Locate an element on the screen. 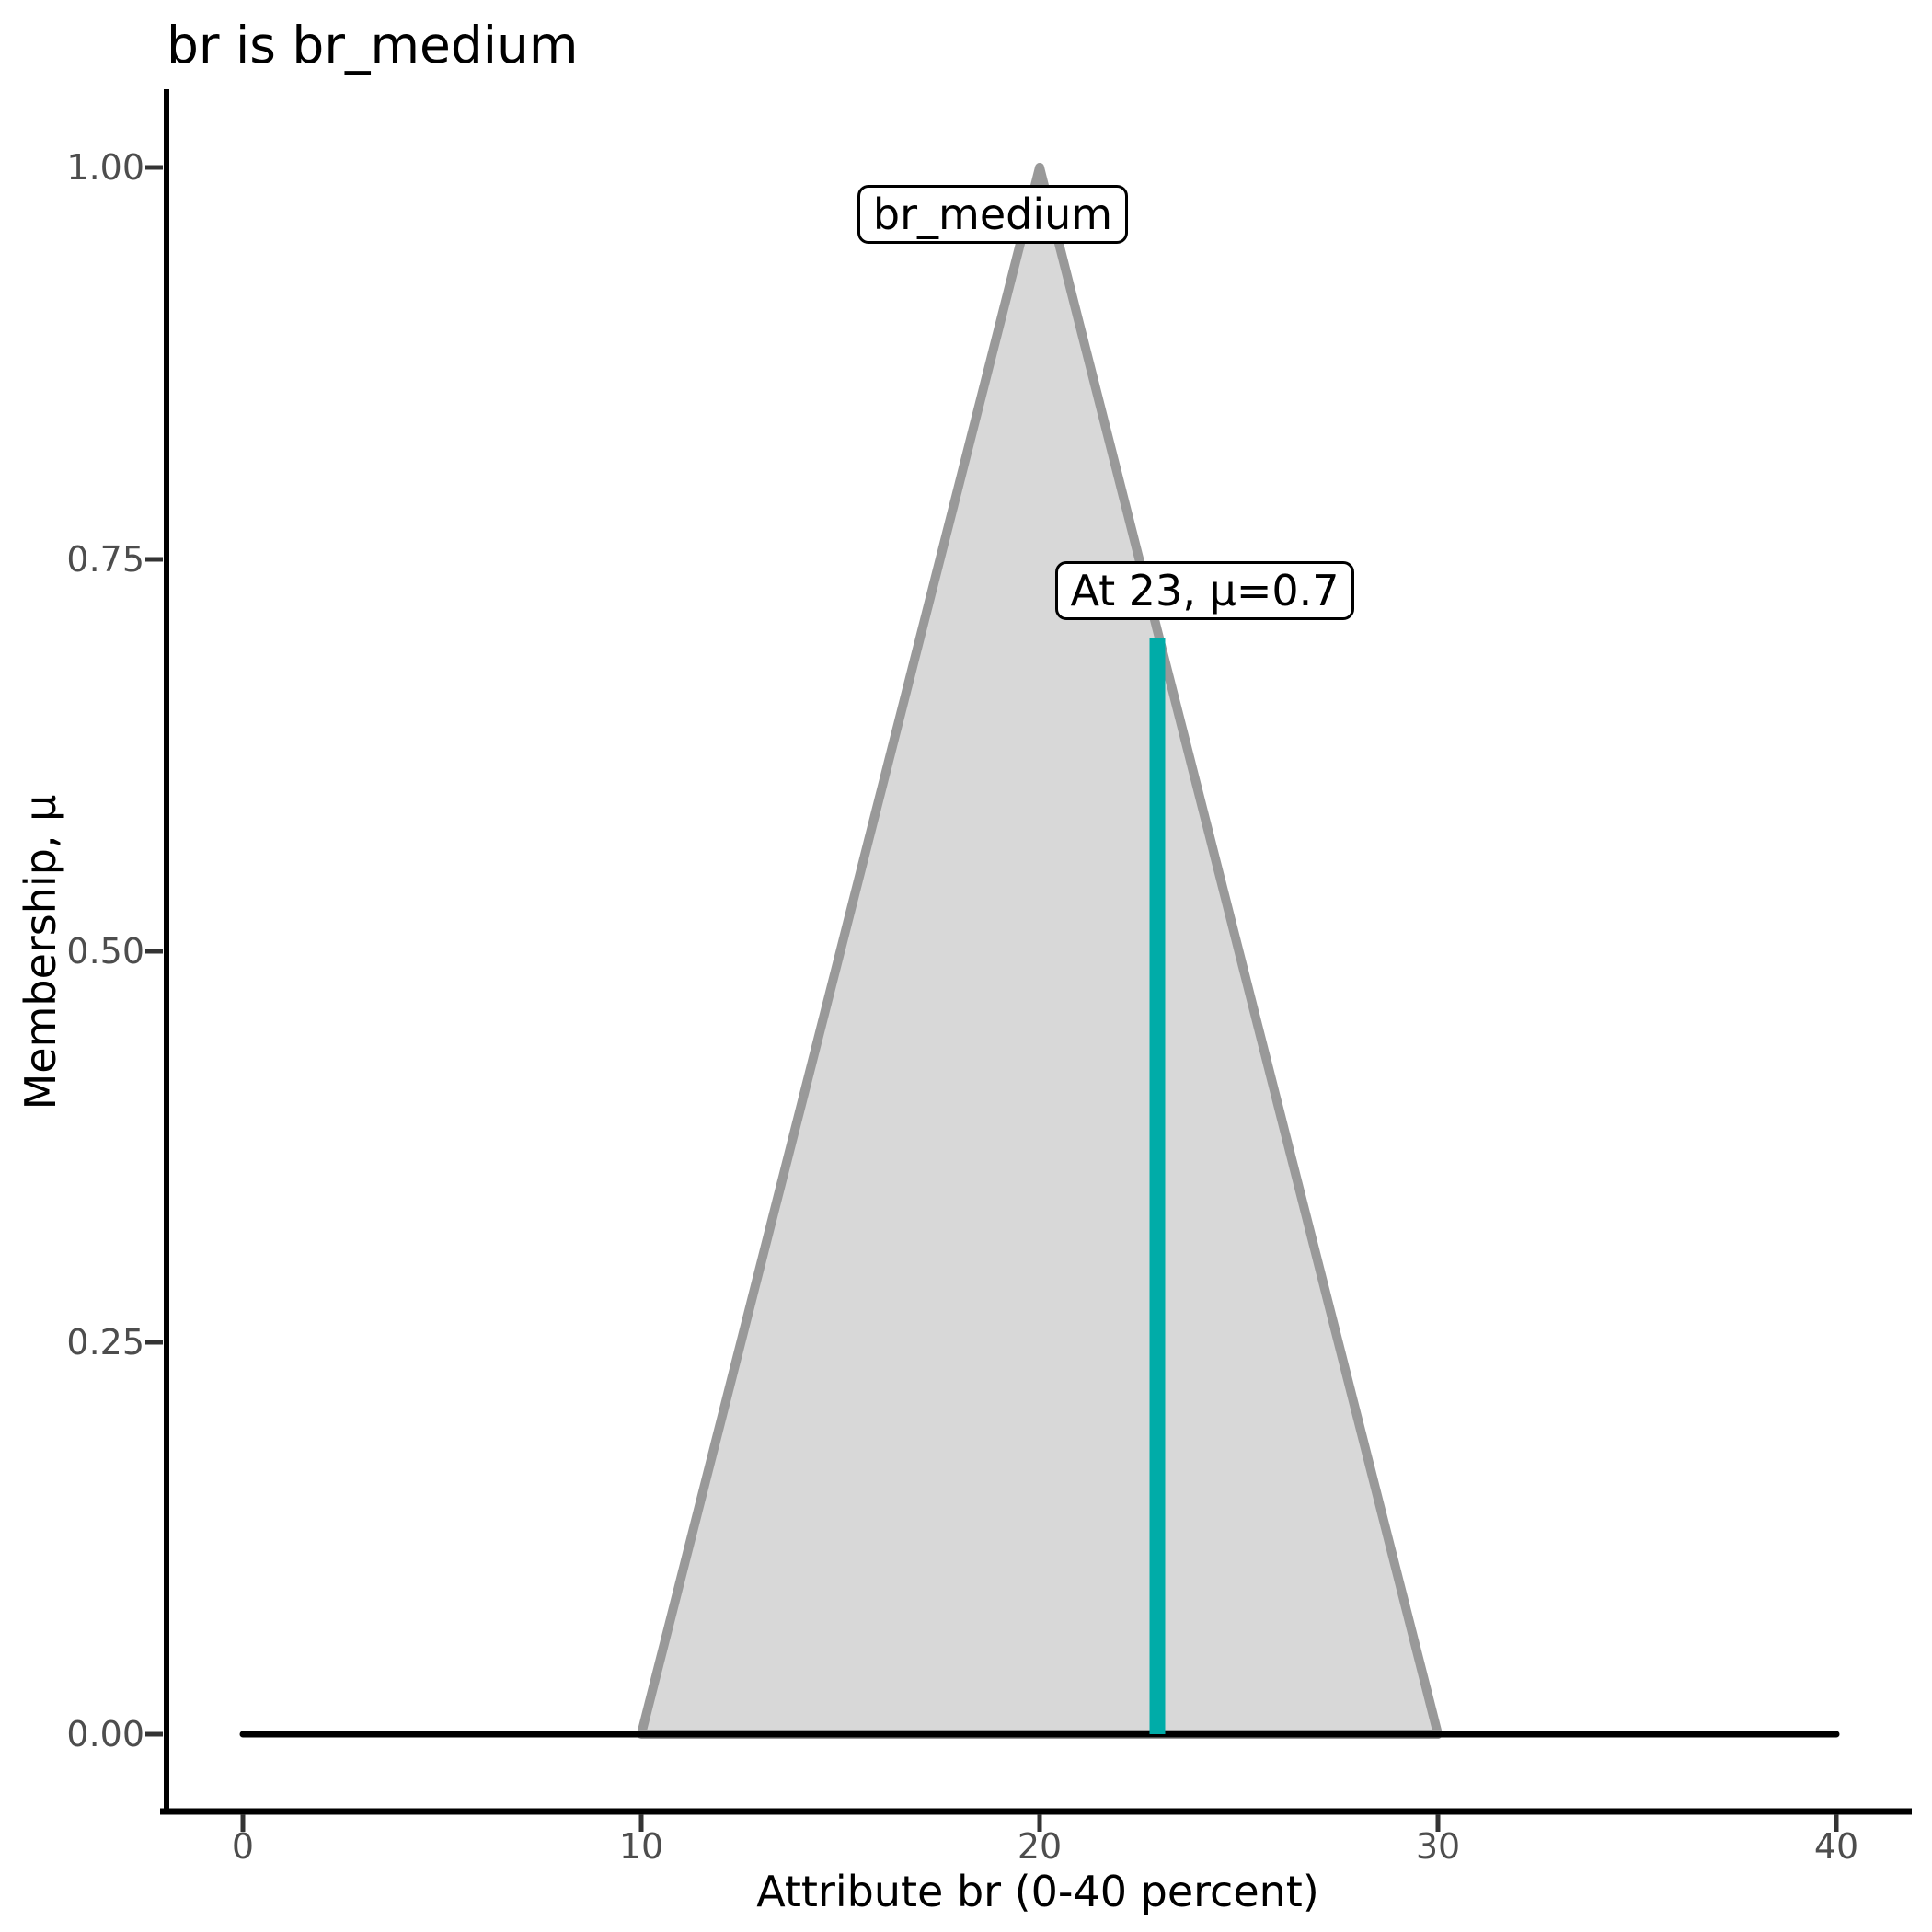 This screenshot has height=1932, width=1932. x-tick-label-40: 40 is located at coordinates (1836, 1846).